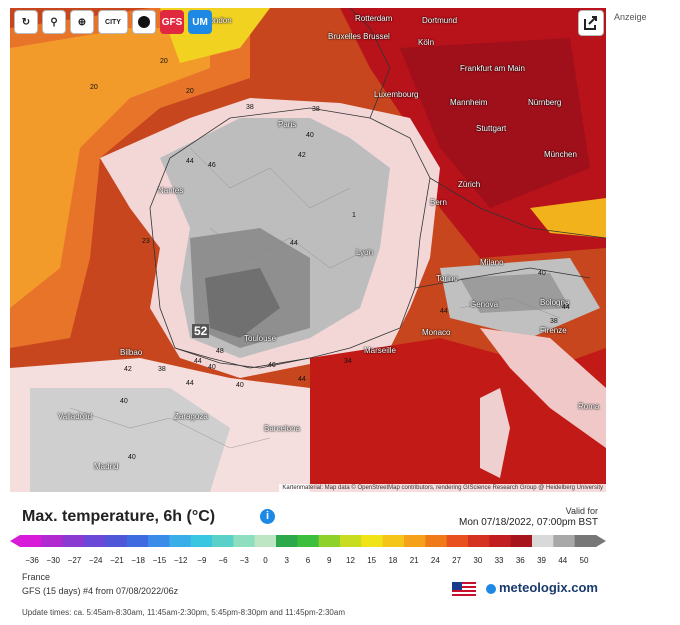 The width and height of the screenshot is (680, 625). I want to click on point-icon, so click(144, 22).